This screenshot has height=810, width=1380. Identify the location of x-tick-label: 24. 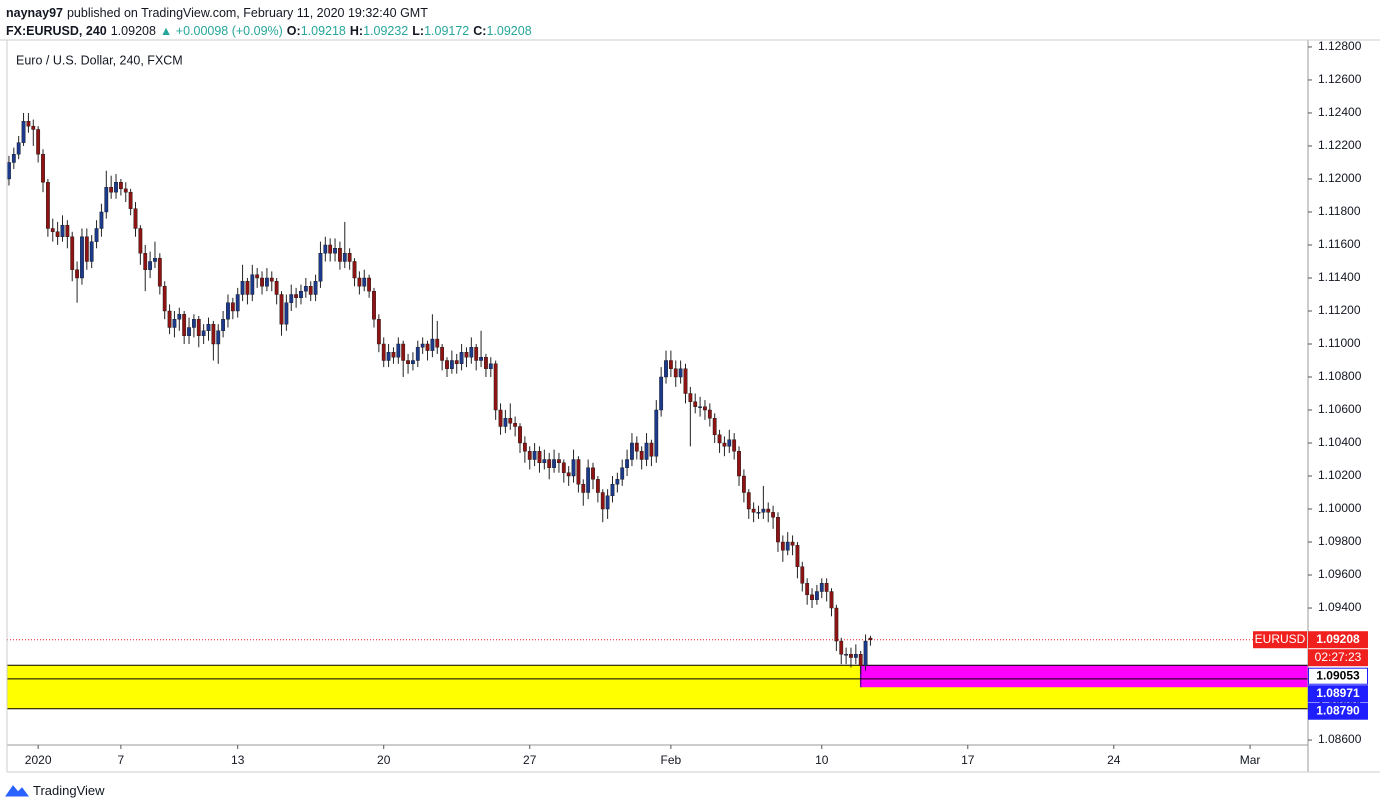
(1114, 760).